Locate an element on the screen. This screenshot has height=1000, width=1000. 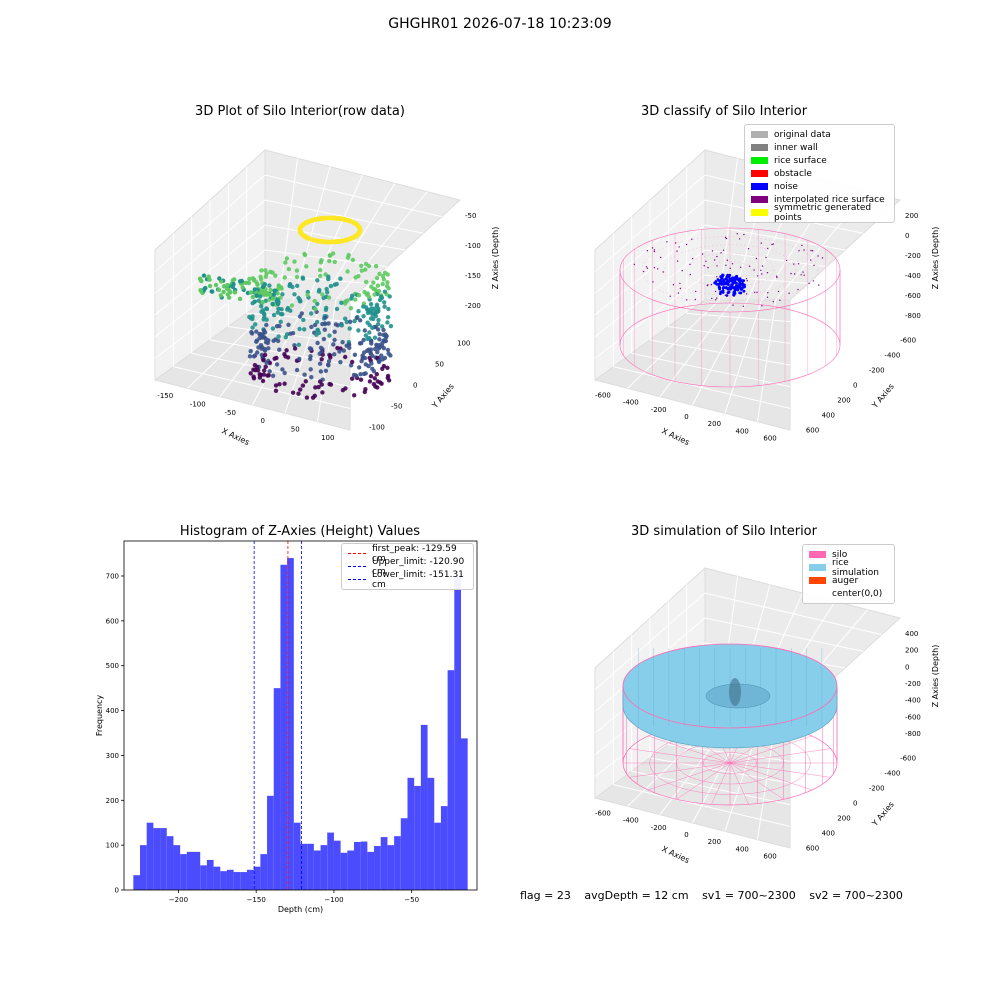
x-tick-label: -200 is located at coordinates (659, 828).